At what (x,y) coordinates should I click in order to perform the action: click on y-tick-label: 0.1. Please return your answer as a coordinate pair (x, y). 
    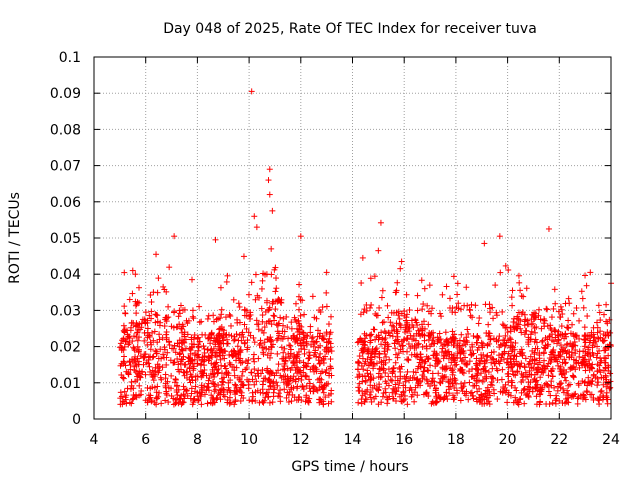
    Looking at the image, I should click on (70, 58).